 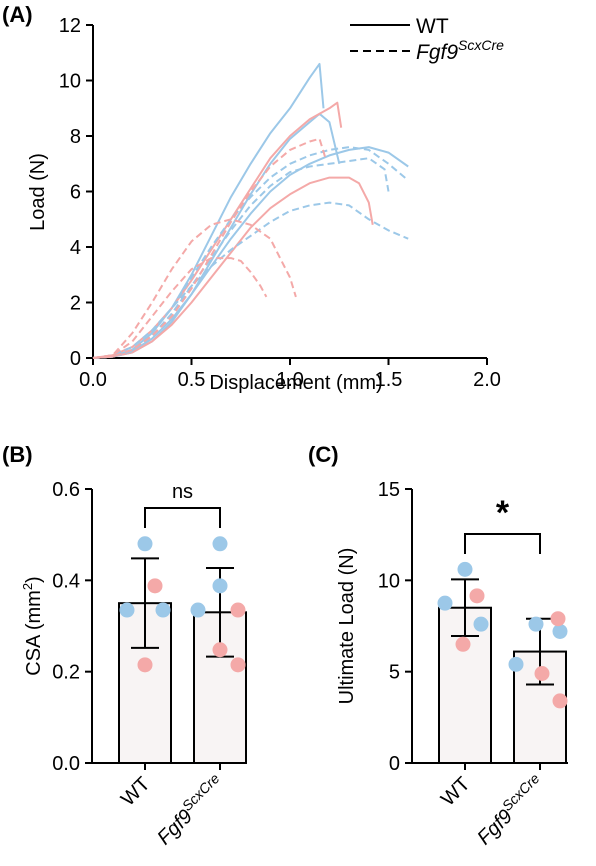 What do you see at coordinates (389, 380) in the screenshot?
I see `panel-a-x-tick-label: 1.5` at bounding box center [389, 380].